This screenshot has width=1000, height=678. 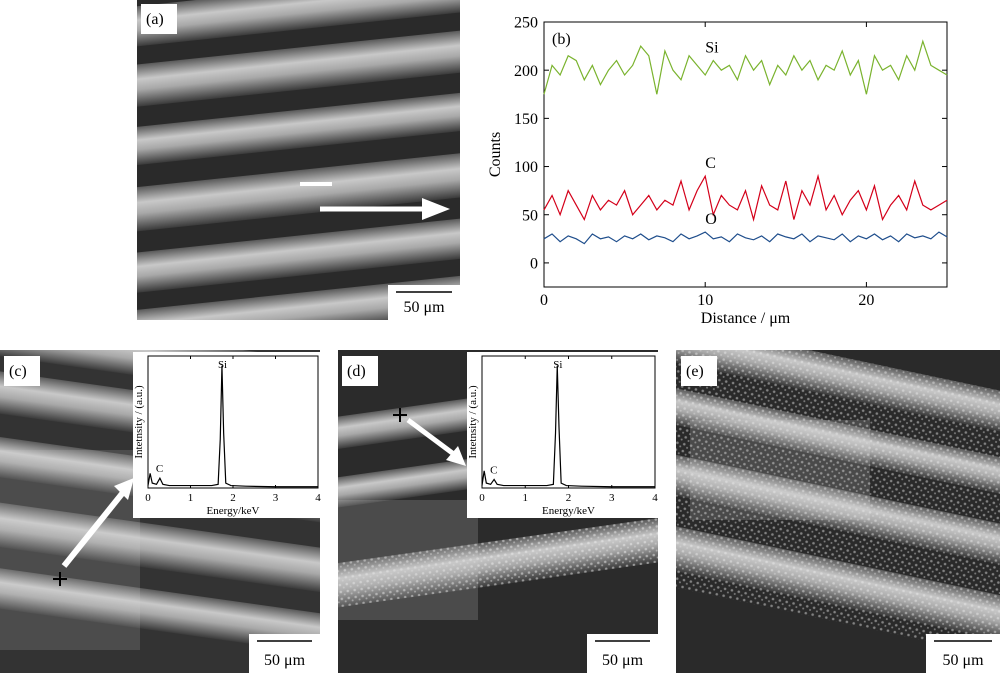 What do you see at coordinates (695, 371) in the screenshot?
I see `panel-label: (e)` at bounding box center [695, 371].